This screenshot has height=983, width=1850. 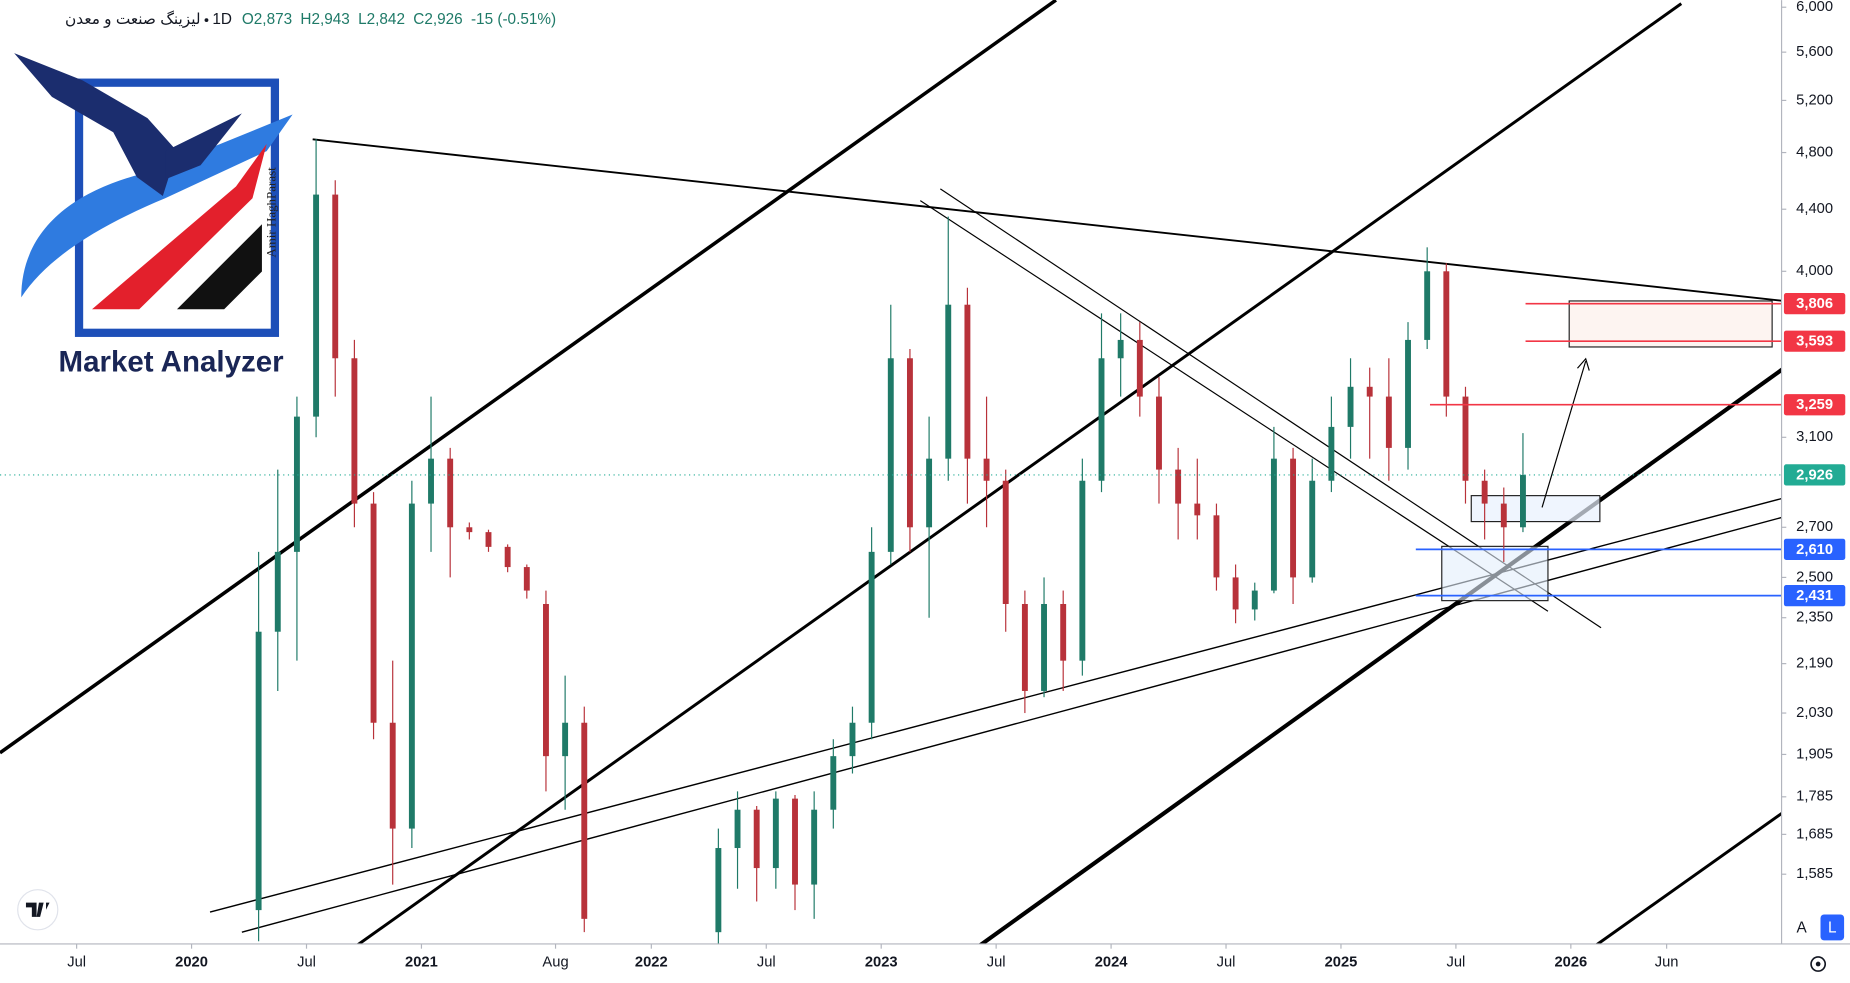 I want to click on x-tick-label: 2022, so click(x=651, y=963).